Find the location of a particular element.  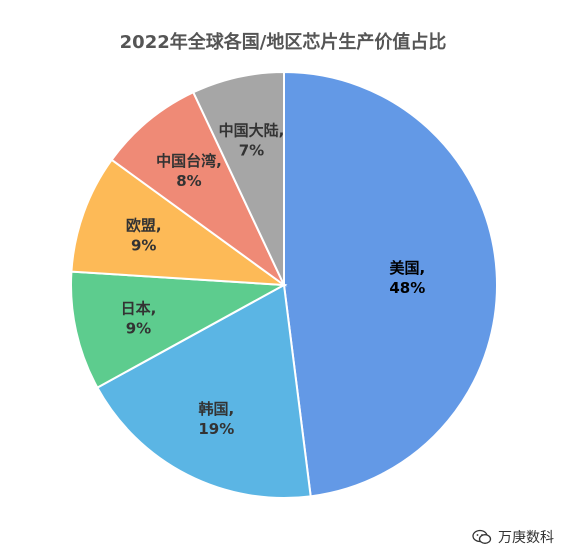

slice-label-4: 中国台湾, 8% is located at coordinates (189, 171).